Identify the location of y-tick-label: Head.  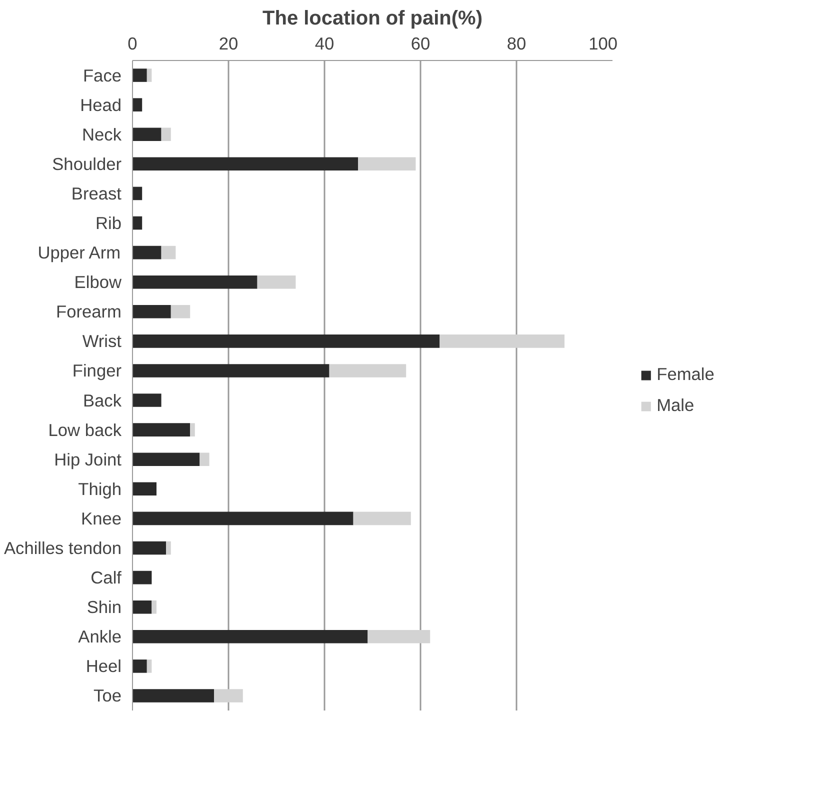
(101, 104).